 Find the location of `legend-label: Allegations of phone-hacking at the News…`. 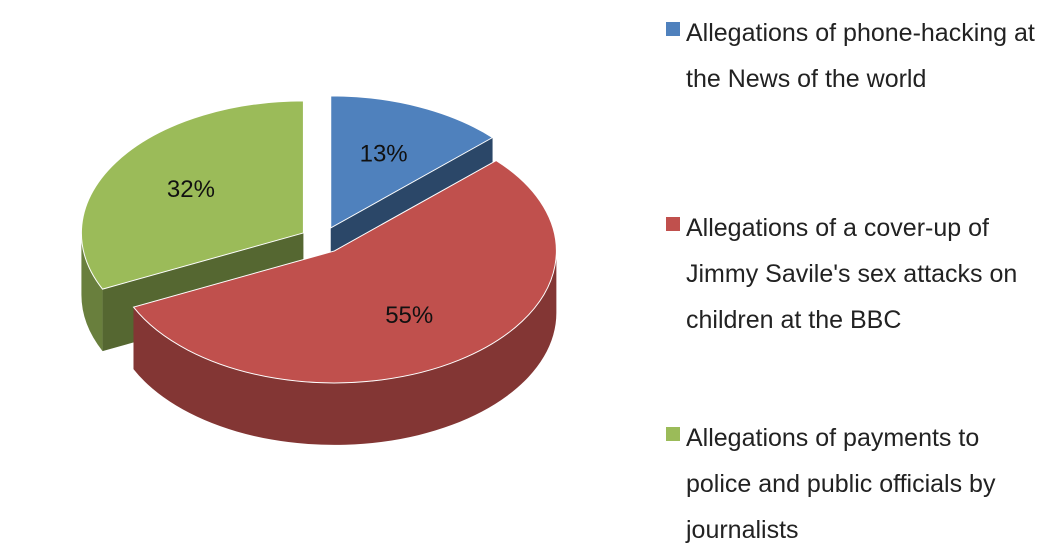

legend-label: Allegations of phone-hacking at the News… is located at coordinates (860, 56).